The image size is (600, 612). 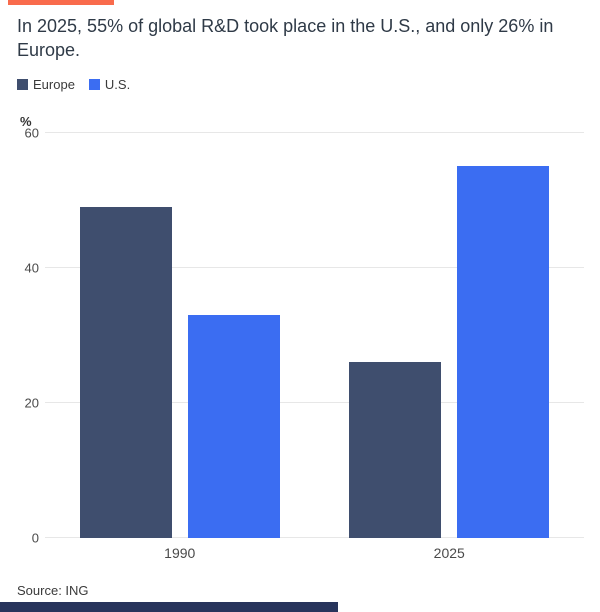 I want to click on legend-item-us: U.S., so click(x=109, y=84).